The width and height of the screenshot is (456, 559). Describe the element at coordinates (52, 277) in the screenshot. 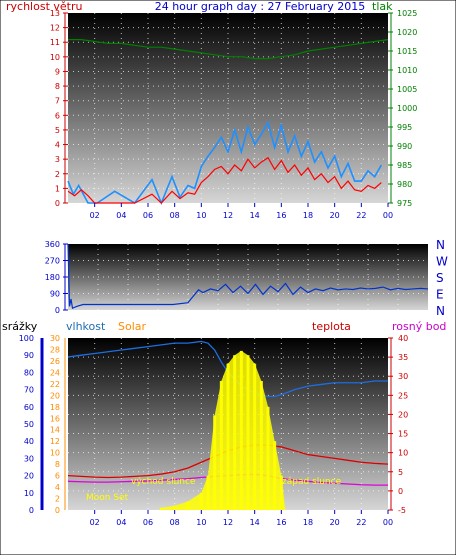

I see `direction-tick-label: 180` at that location.